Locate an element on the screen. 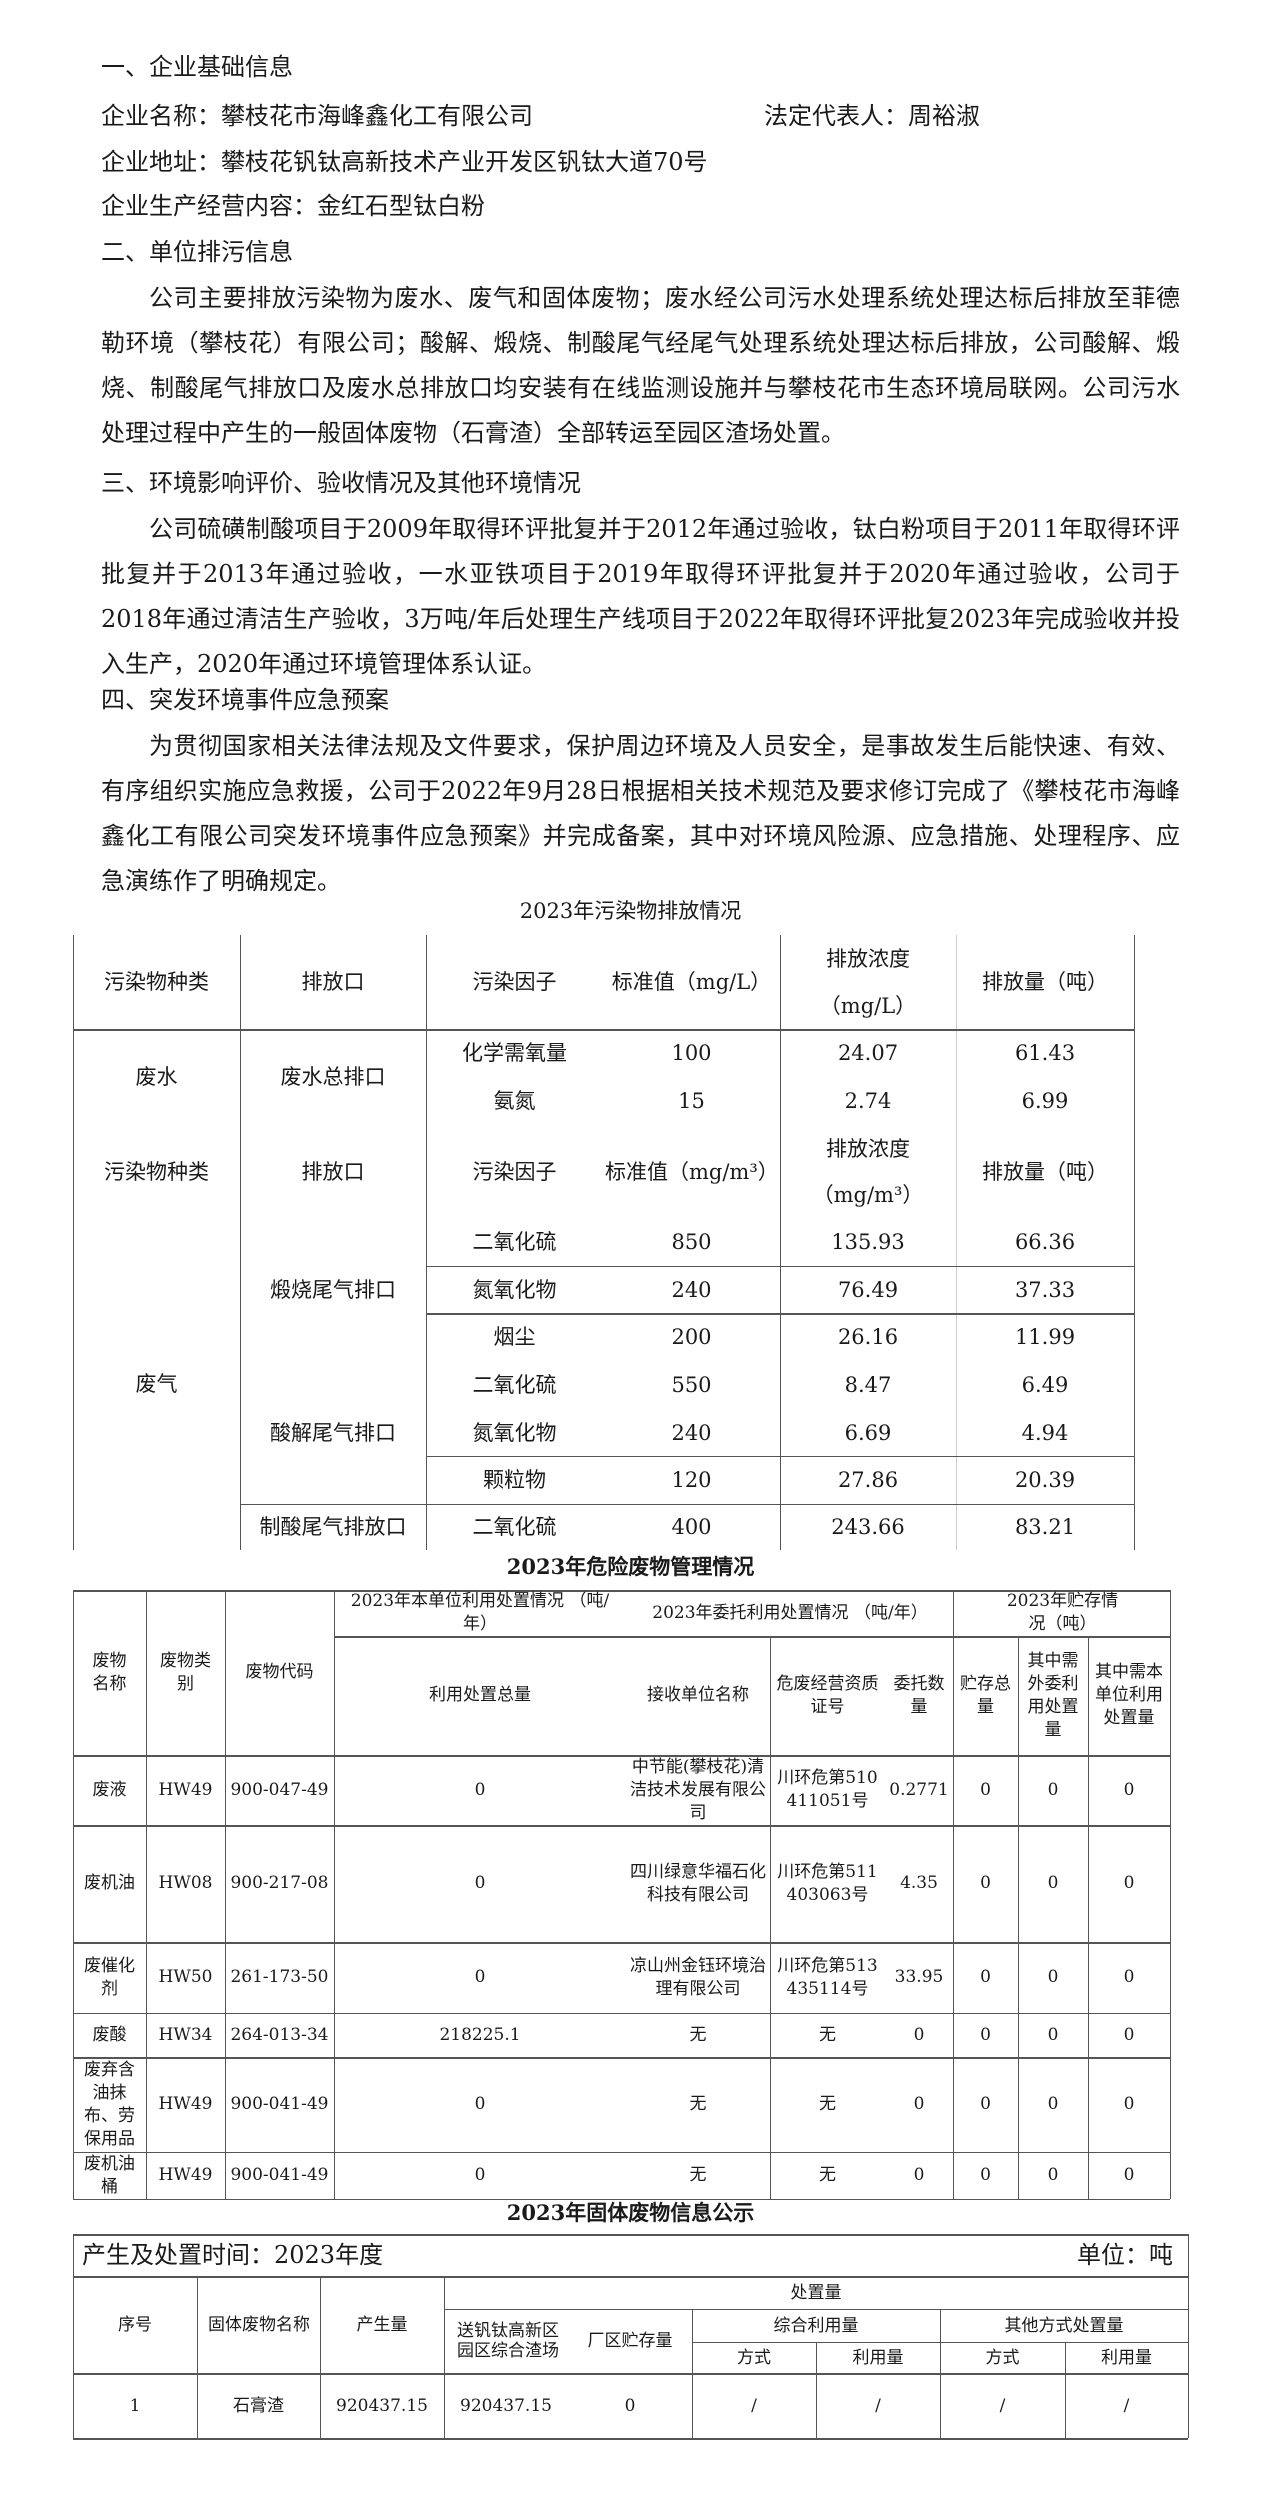 This screenshot has width=1261, height=2519. emissions-header-factor: 污染因子 is located at coordinates (514, 982).